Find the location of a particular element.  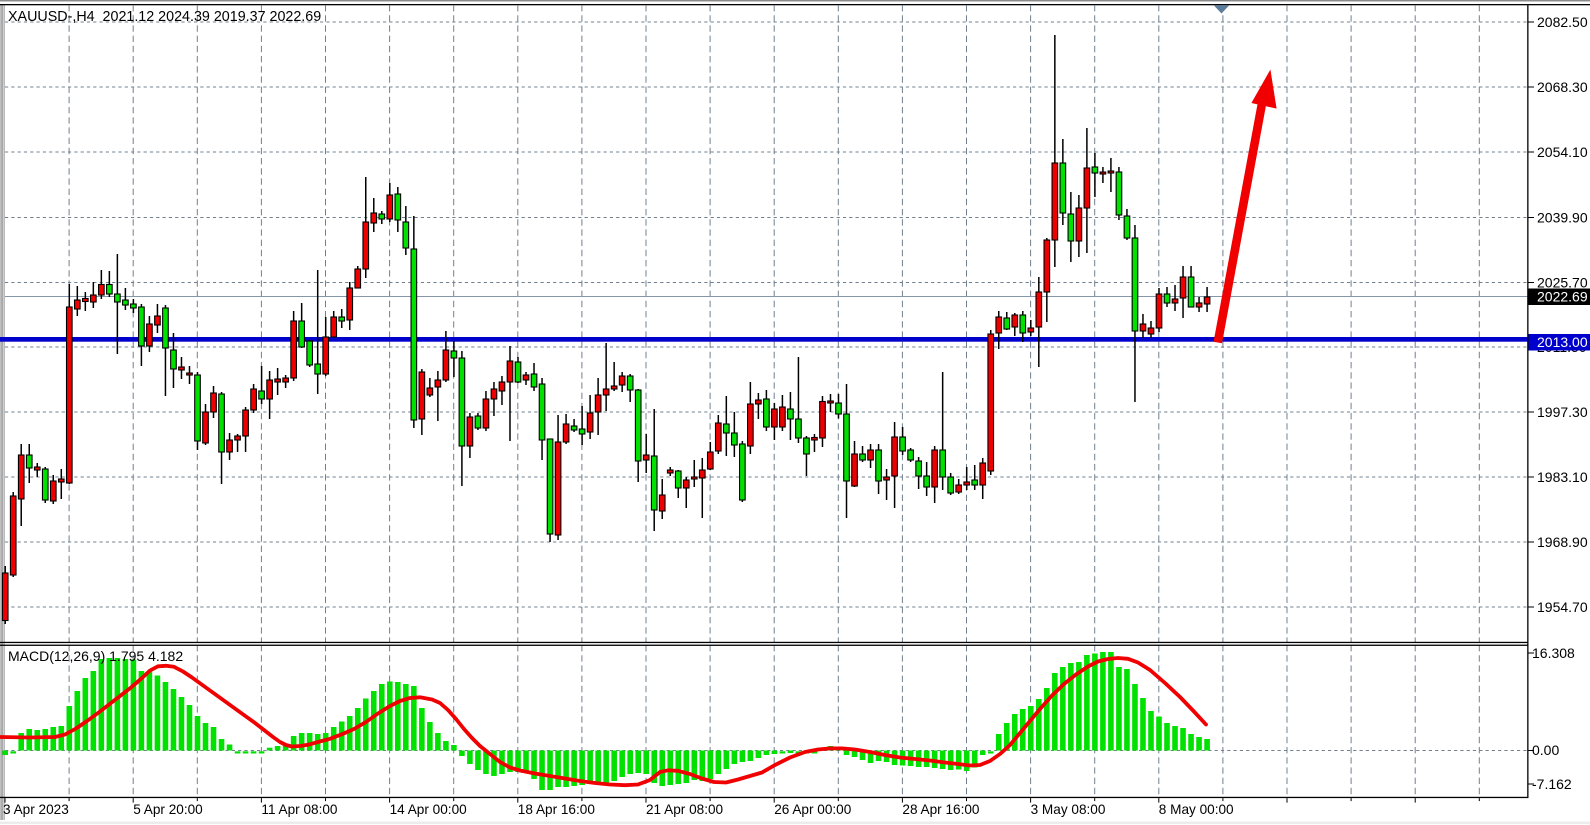

svg-text: 1954.70 is located at coordinates (1562, 607).